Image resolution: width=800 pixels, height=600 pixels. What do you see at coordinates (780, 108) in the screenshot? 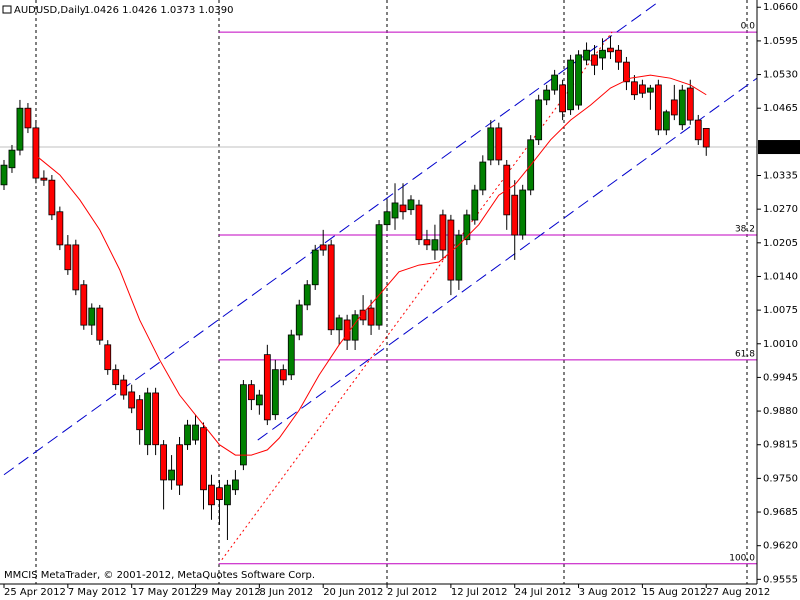
I see `y-tick-label: 1.0465` at bounding box center [780, 108].